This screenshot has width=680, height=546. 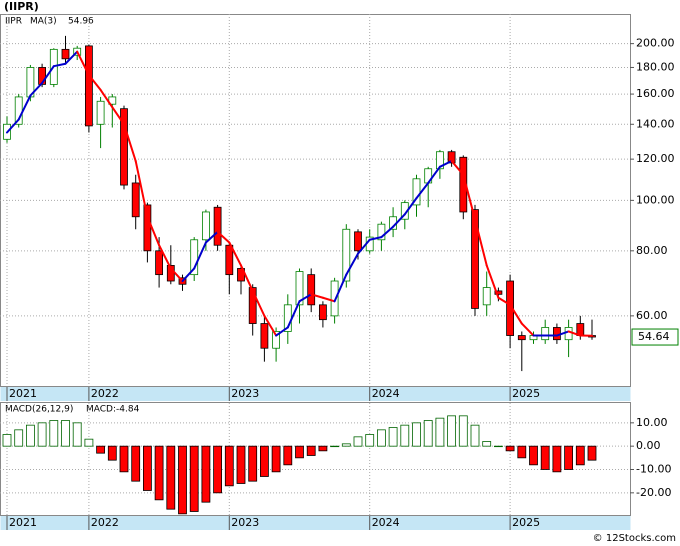 What do you see at coordinates (652, 422) in the screenshot?
I see `y-tick-label: 10.00` at bounding box center [652, 422].